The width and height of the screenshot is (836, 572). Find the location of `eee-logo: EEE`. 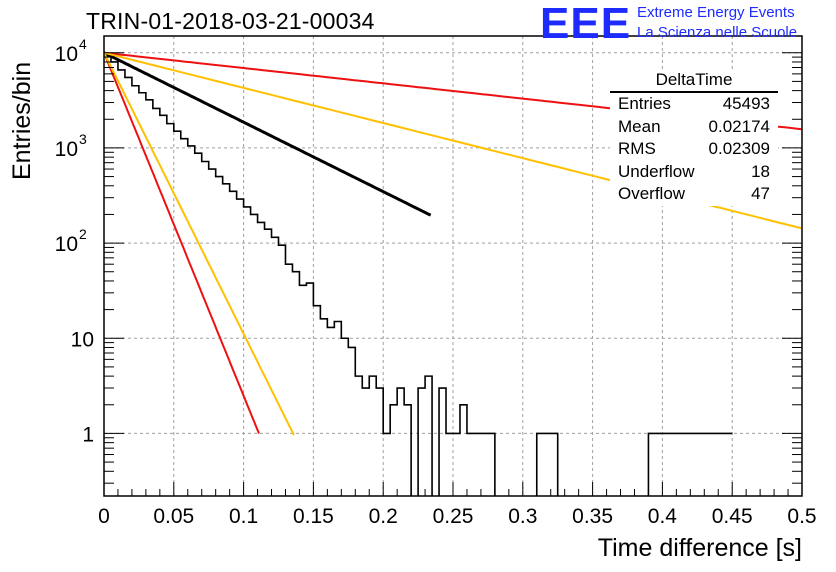

eee-logo: EEE is located at coordinates (586, 24).